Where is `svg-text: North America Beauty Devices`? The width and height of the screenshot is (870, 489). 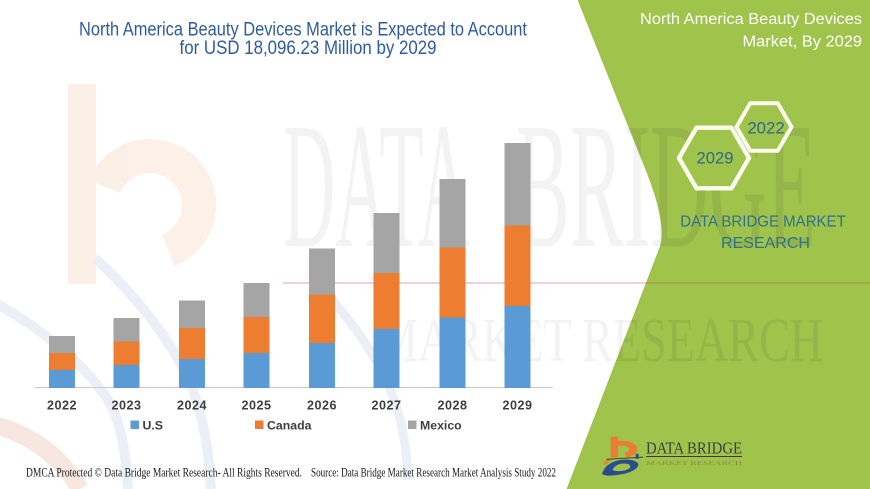
svg-text: North America Beauty Devices is located at coordinates (751, 19).